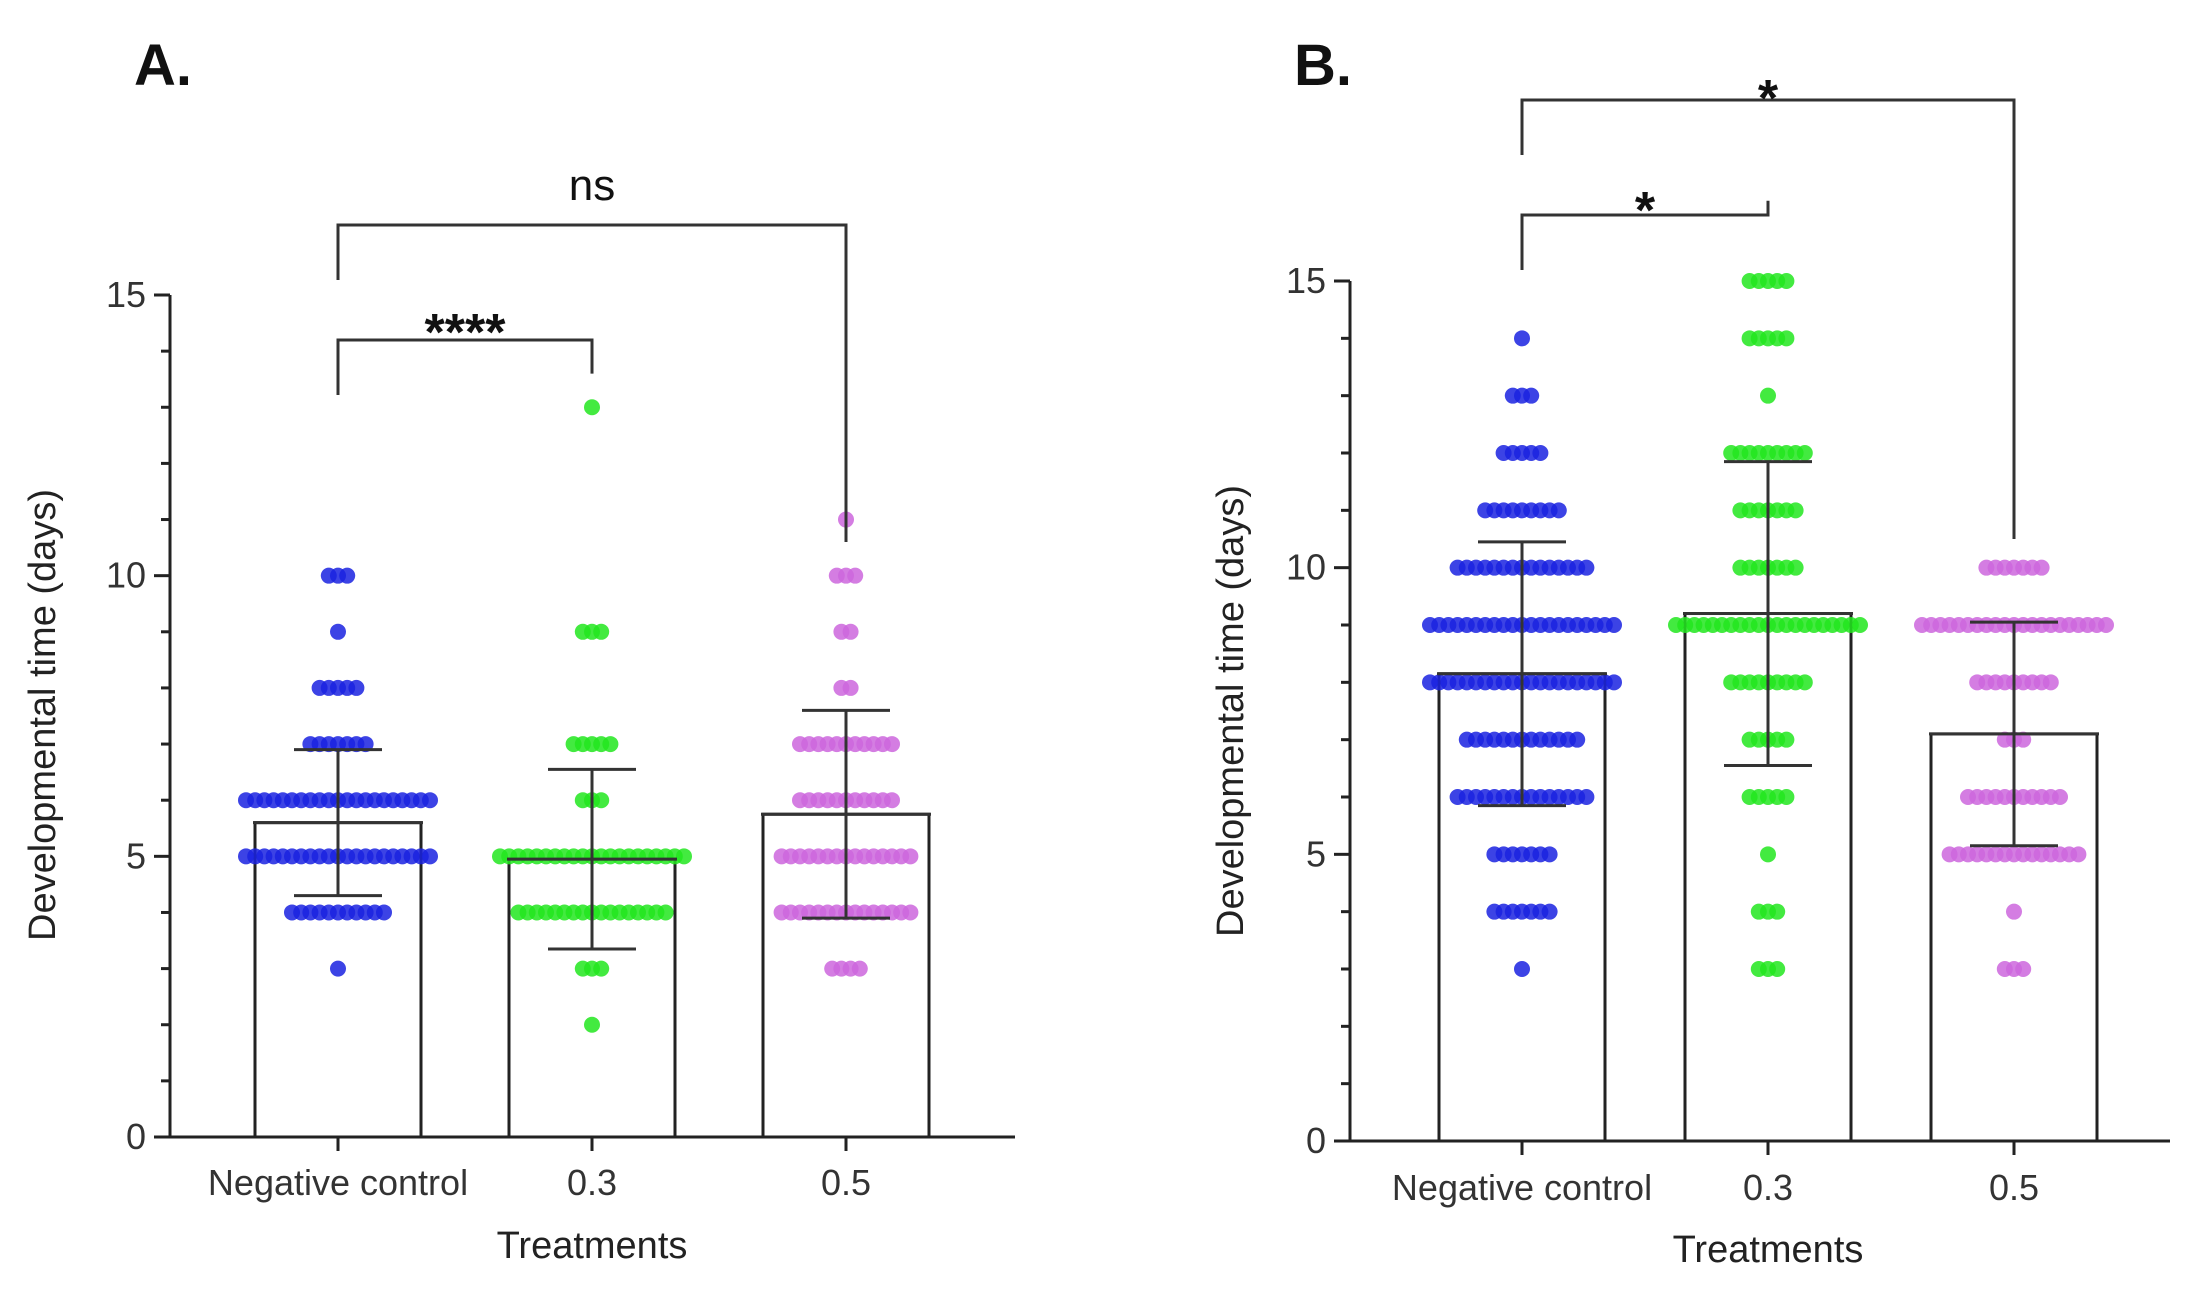 The height and width of the screenshot is (1304, 2204). What do you see at coordinates (592, 1246) in the screenshot?
I see `panel-a-x-axis-title: Treatments` at bounding box center [592, 1246].